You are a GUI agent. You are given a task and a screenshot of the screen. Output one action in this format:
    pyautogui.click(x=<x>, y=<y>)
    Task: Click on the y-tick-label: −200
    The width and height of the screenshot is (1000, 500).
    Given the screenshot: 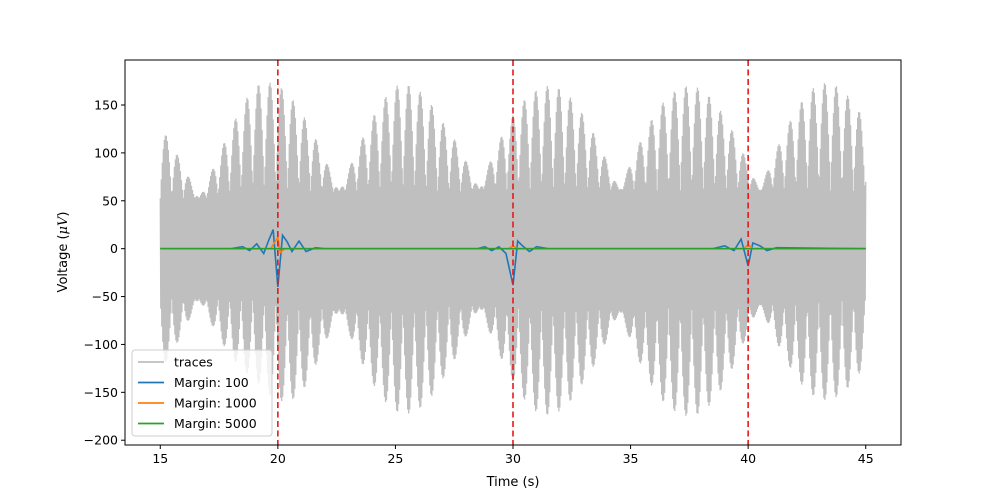 What is the action you would take?
    pyautogui.click(x=101, y=440)
    